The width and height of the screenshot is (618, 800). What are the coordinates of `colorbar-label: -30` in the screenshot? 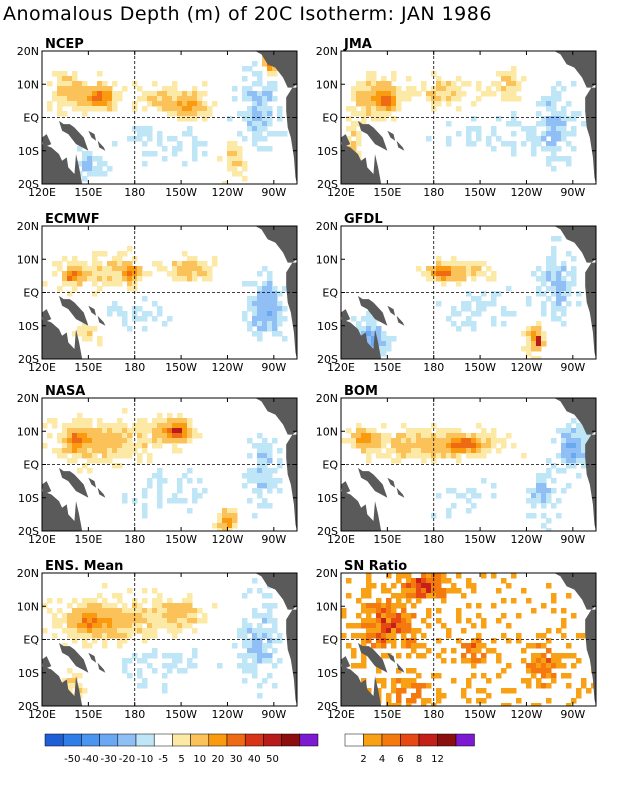 It's located at (109, 759).